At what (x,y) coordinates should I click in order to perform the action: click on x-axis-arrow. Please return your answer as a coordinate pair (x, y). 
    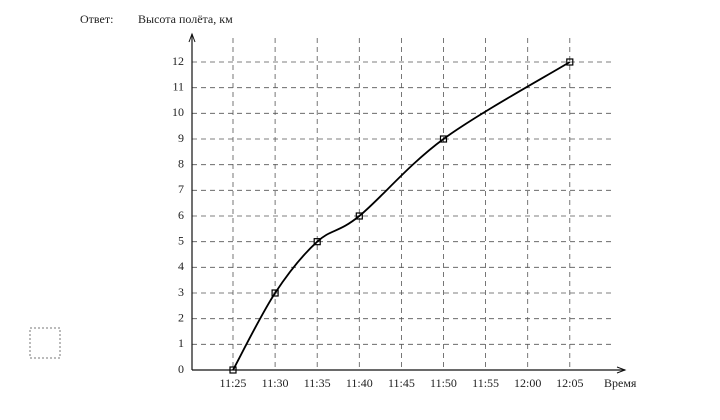
    Looking at the image, I should click on (621, 370).